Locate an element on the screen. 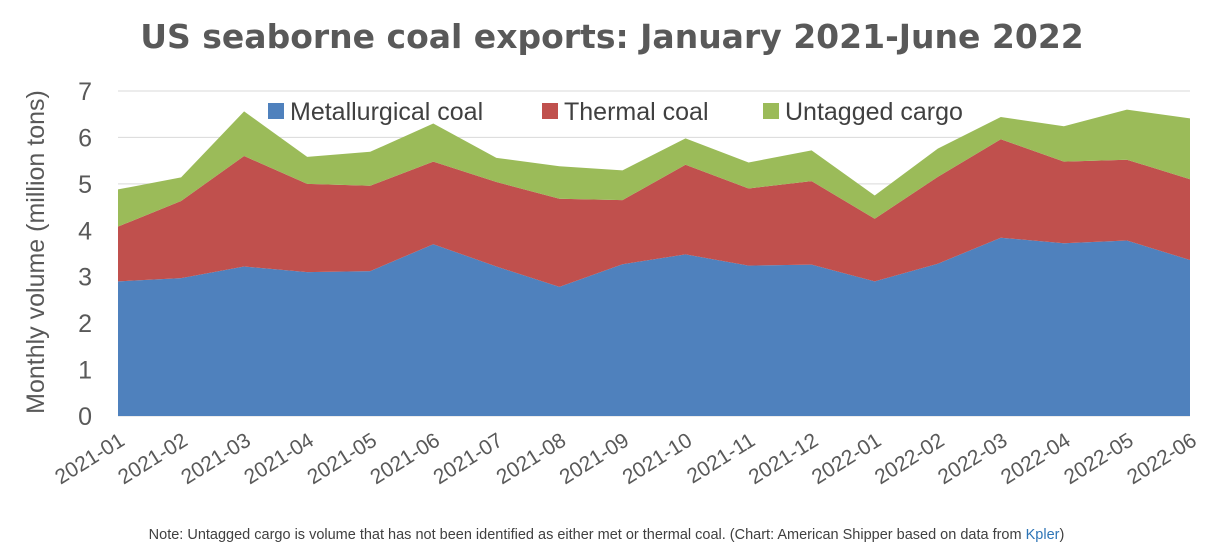 The image size is (1213, 556). y-axis-ticks: 0 1 2 3 4 5 6 7 is located at coordinates (85, 254).